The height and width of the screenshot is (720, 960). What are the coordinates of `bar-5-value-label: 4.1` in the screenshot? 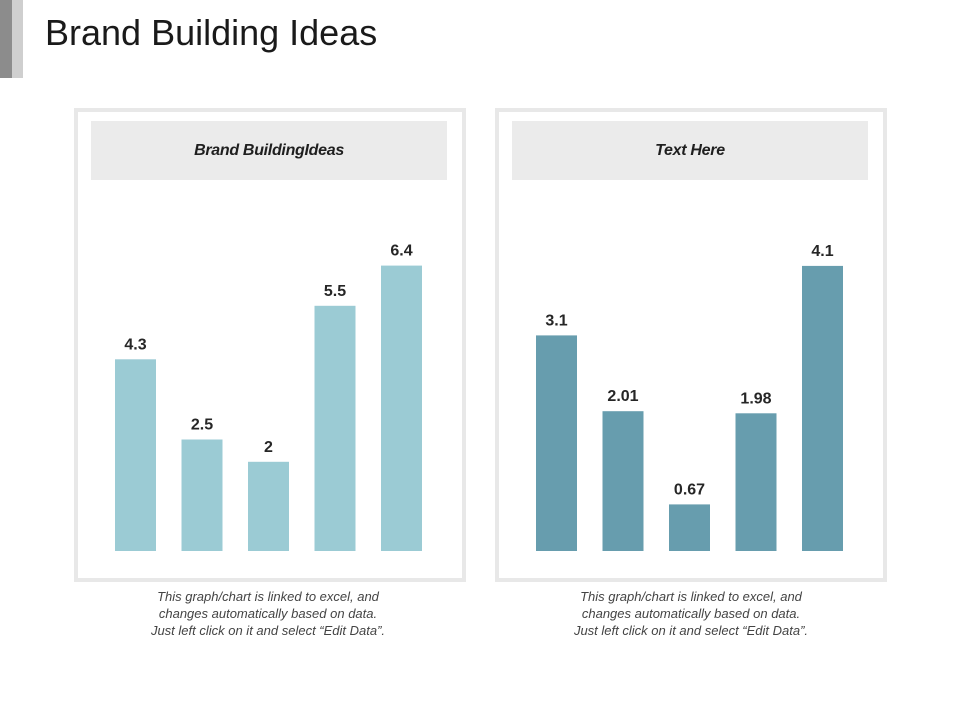 It's located at (822, 251).